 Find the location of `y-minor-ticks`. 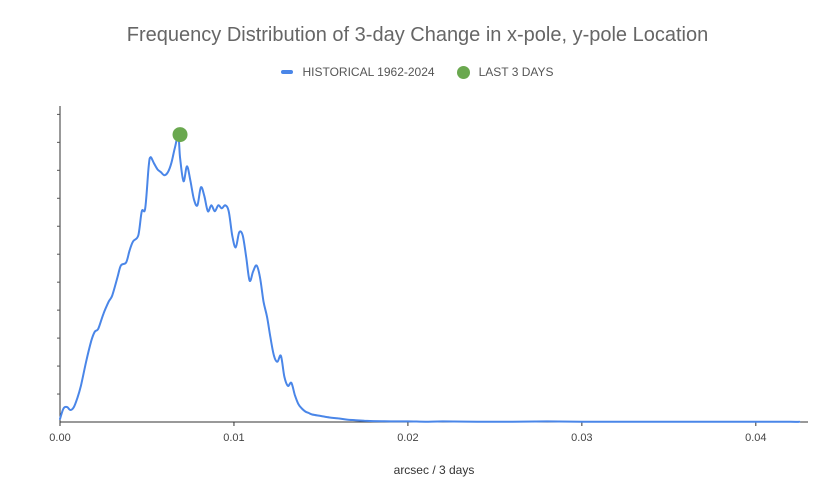

y-minor-ticks is located at coordinates (58, 254).